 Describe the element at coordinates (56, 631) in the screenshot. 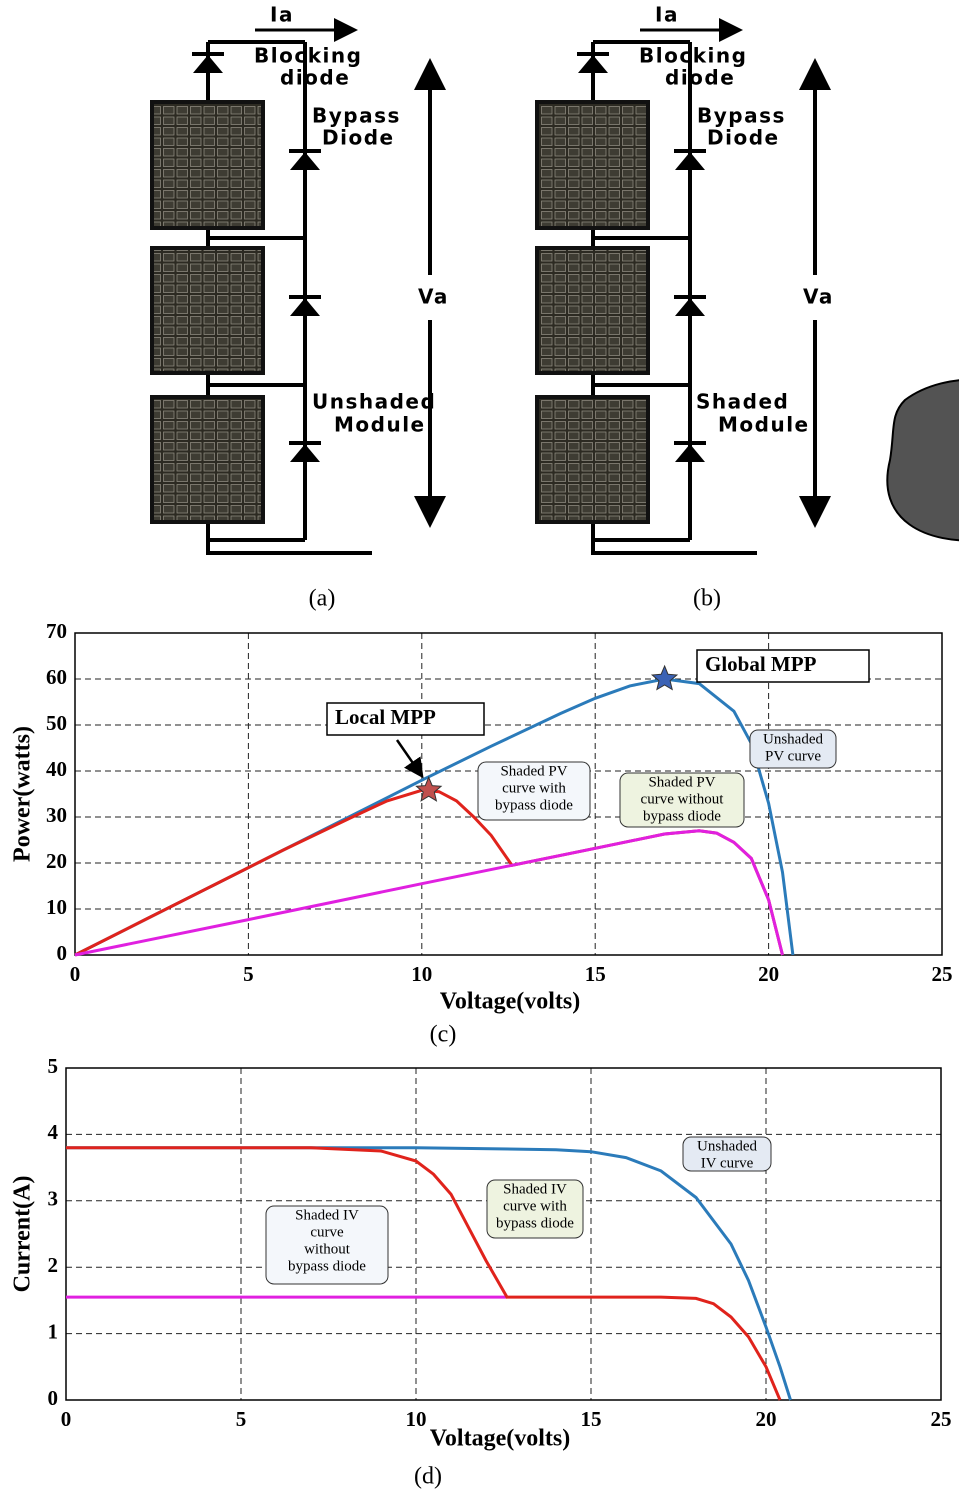

I see `y-tick-label: 70` at that location.